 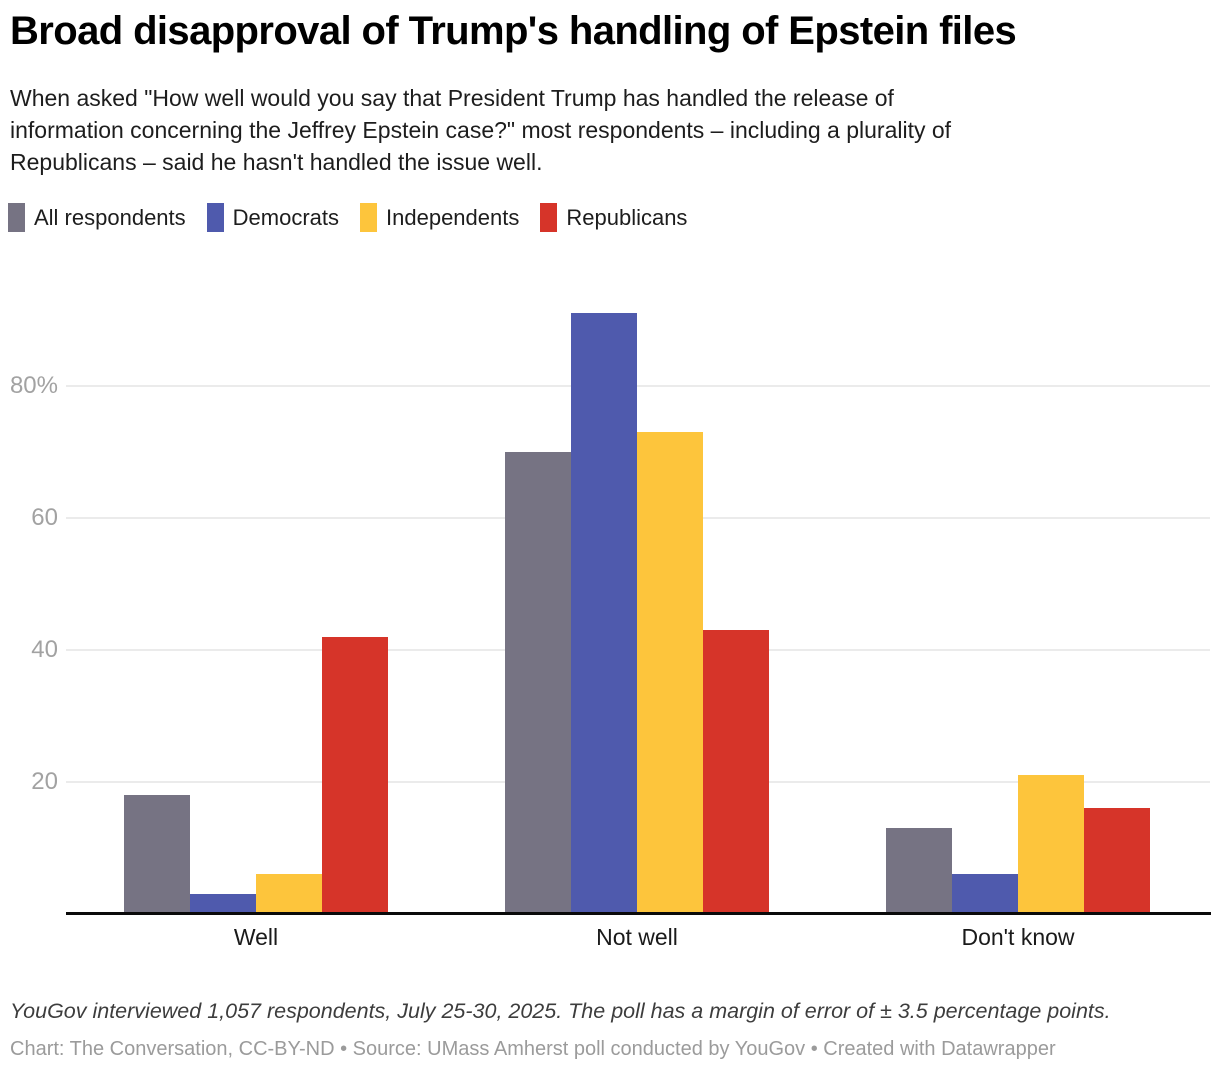 I want to click on bar-independents-not-well, so click(x=670, y=673).